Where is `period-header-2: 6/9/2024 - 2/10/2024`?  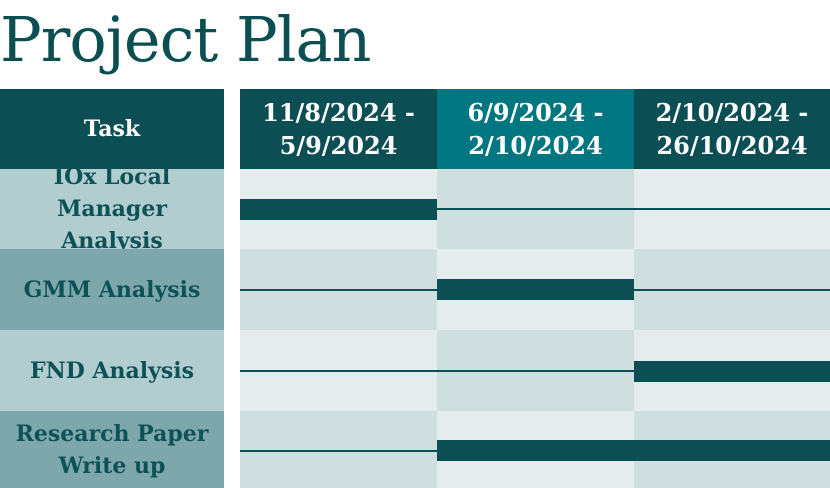
period-header-2: 6/9/2024 - 2/10/2024 is located at coordinates (535, 129).